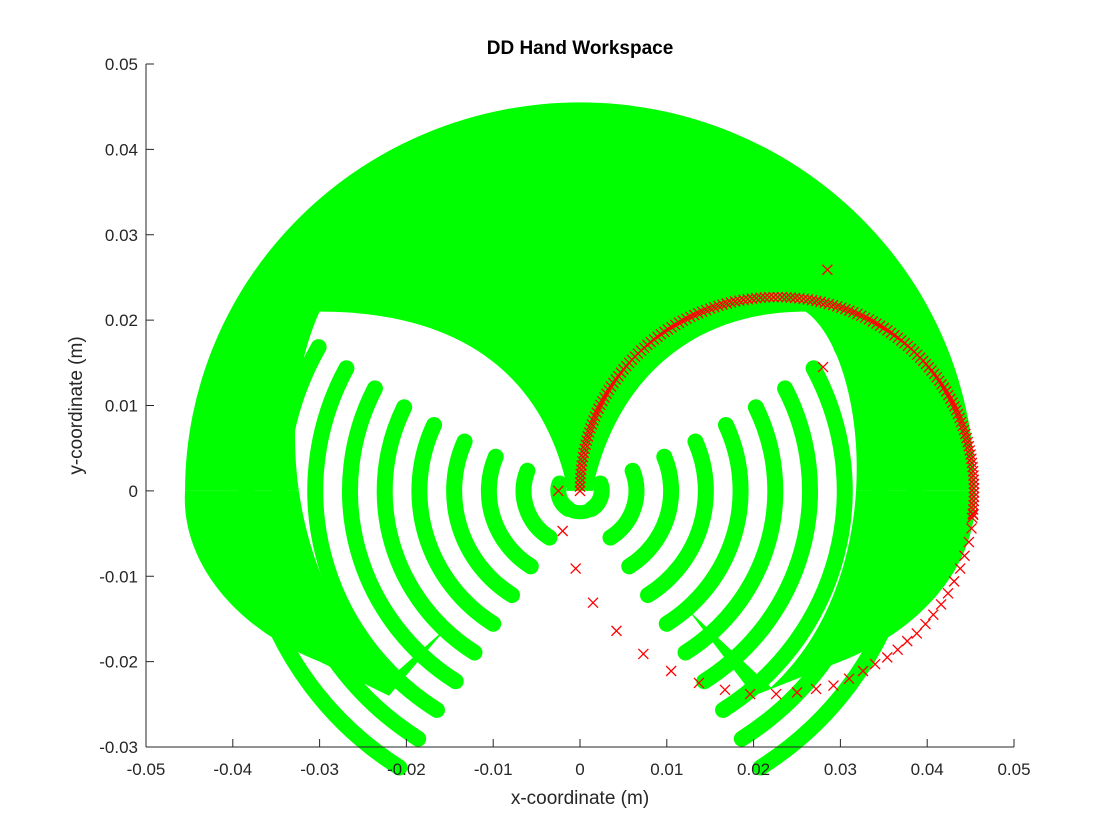 This screenshot has height=840, width=1120. Describe the element at coordinates (1013, 769) in the screenshot. I see `x-tick-label: 0.05` at that location.